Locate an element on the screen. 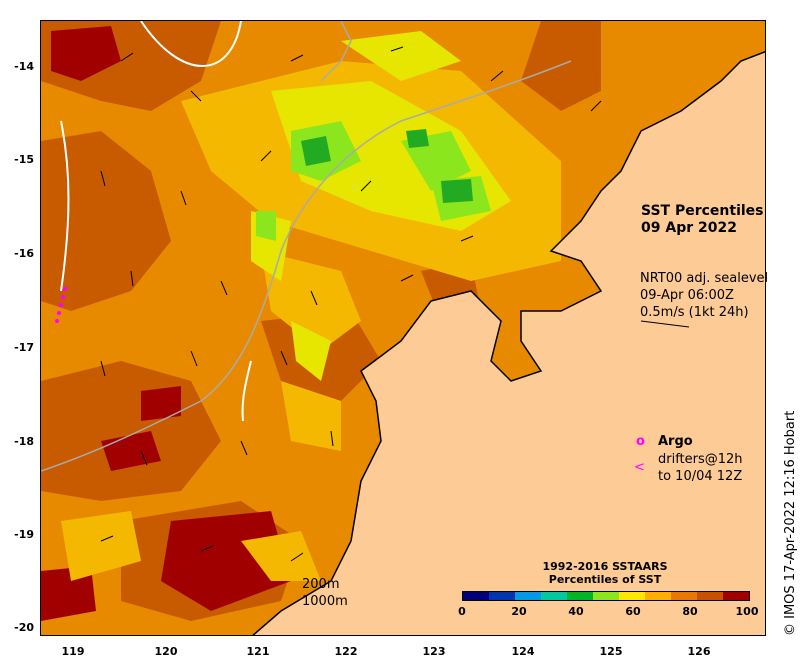  lon-label: 121 is located at coordinates (258, 651).